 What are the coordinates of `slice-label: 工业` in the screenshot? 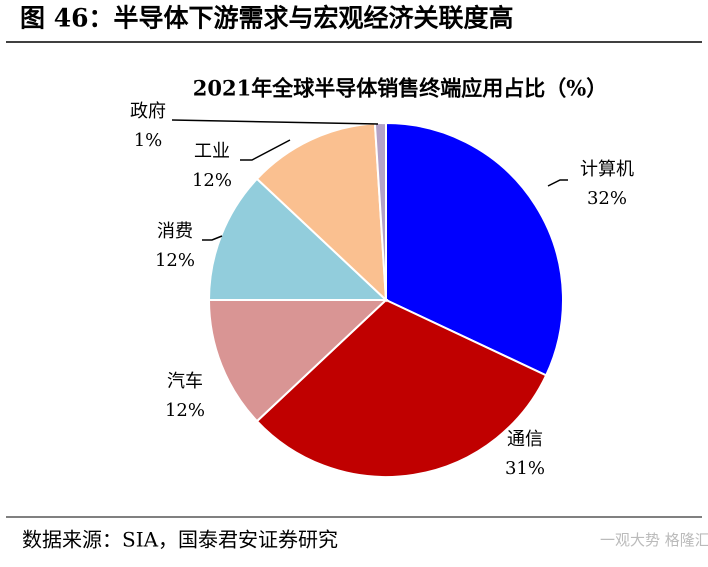 It's located at (212, 151).